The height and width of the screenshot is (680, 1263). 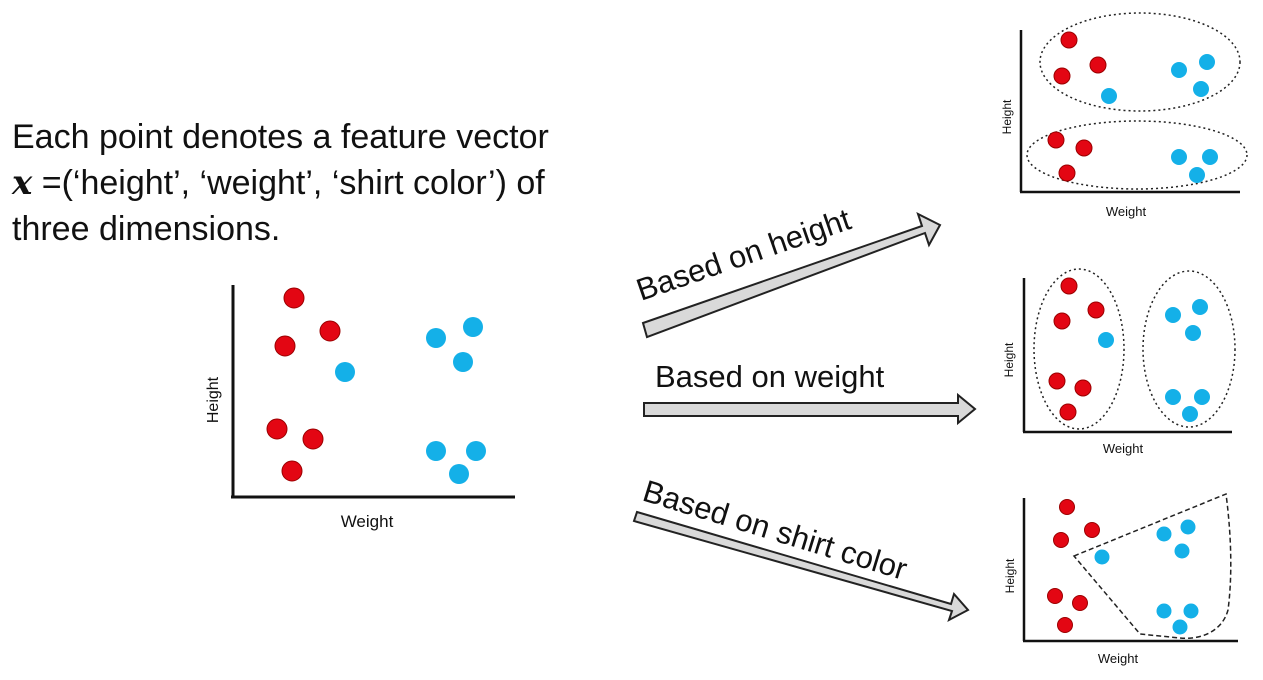 What do you see at coordinates (280, 137) in the screenshot?
I see `description-line-1: Each point denotes a feature vector` at bounding box center [280, 137].